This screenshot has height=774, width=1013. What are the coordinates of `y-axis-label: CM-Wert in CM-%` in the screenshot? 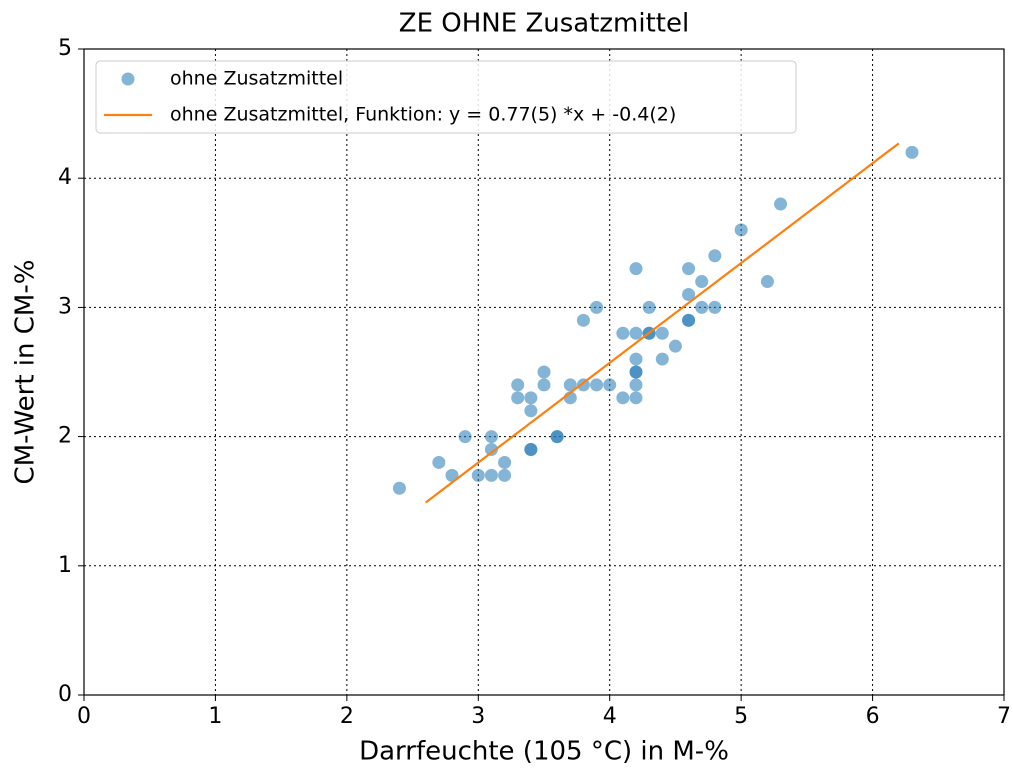 It's located at (26, 372).